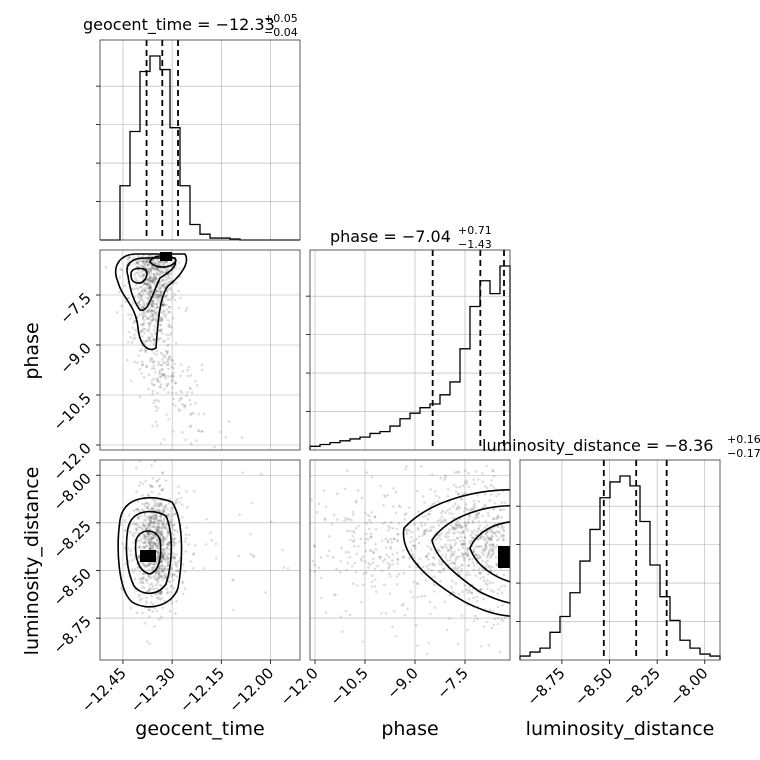 This screenshot has width=760, height=760. I want to click on xlabel-phase: phase, so click(409, 729).